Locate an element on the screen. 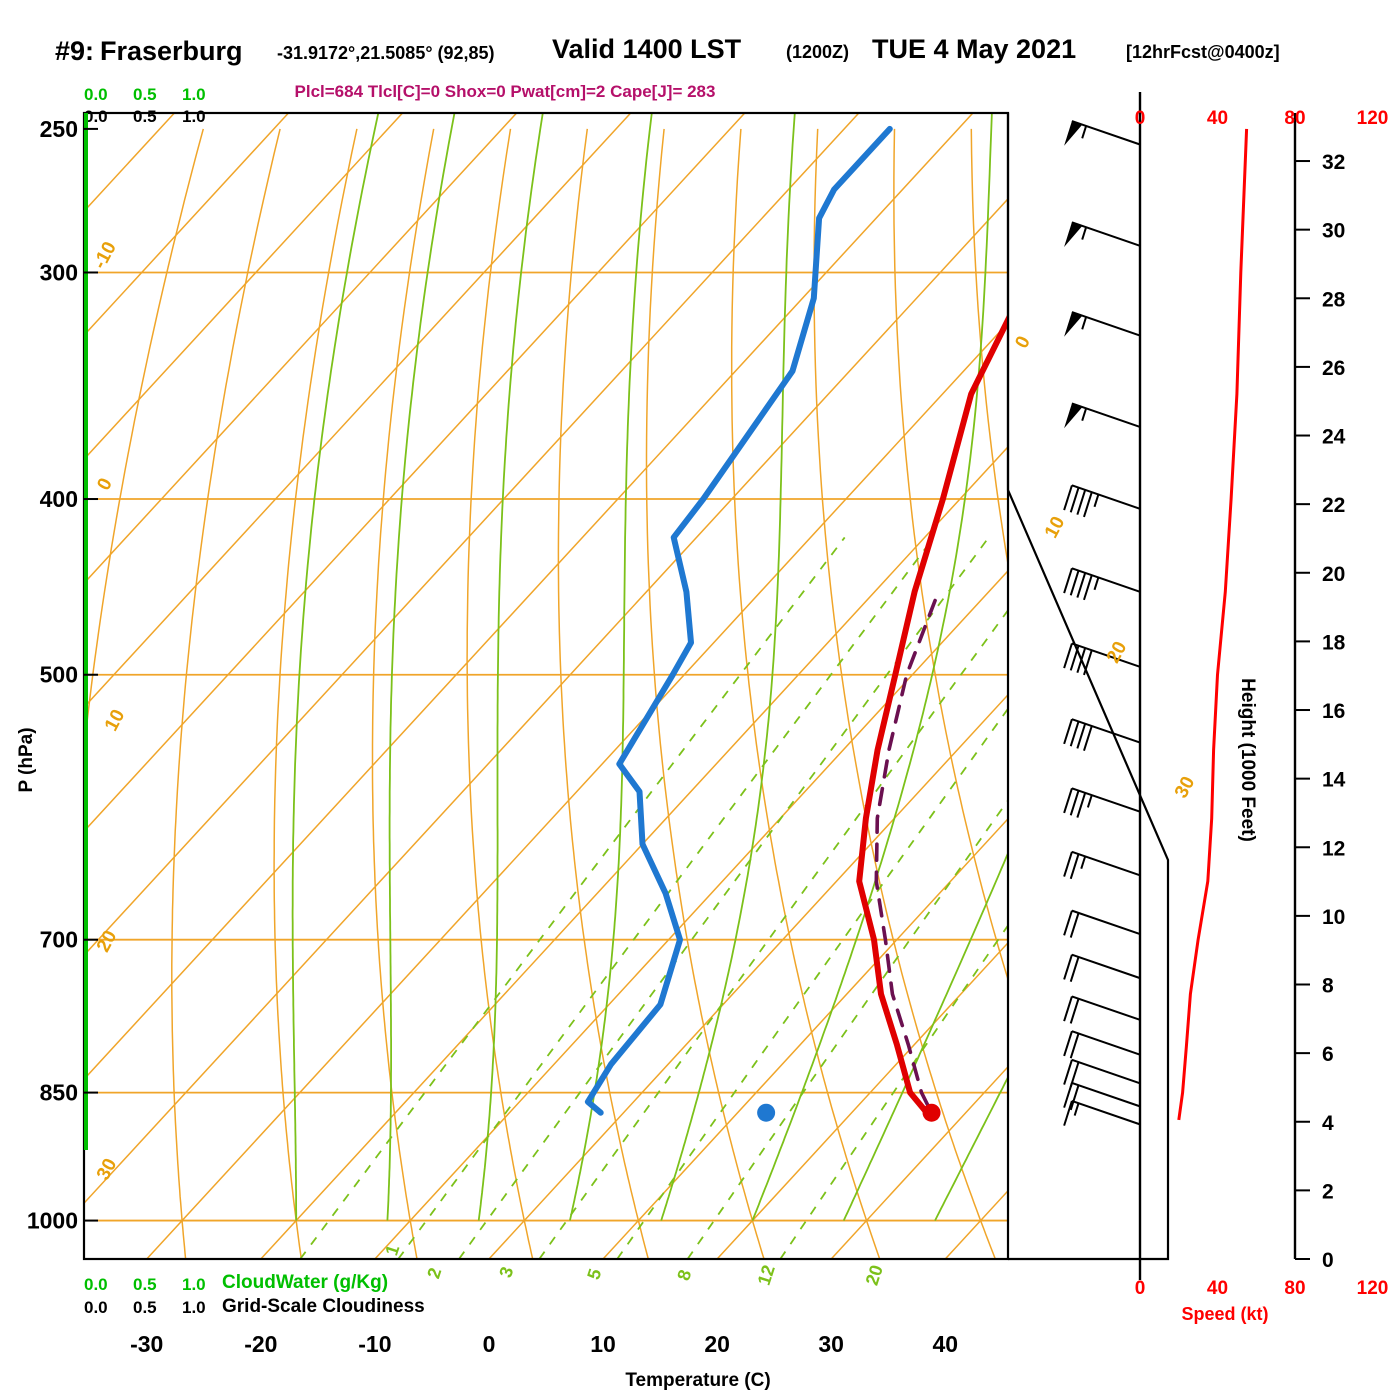  temperature-tick--20: -20 is located at coordinates (260, 1344).